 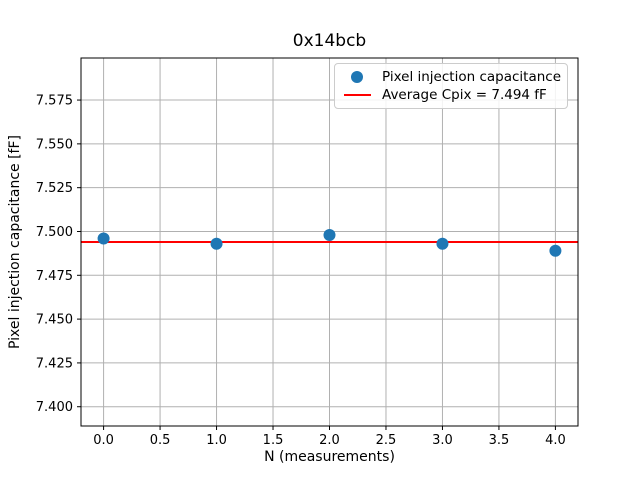 I want to click on y-tick-label: 7.500, so click(x=54, y=232).